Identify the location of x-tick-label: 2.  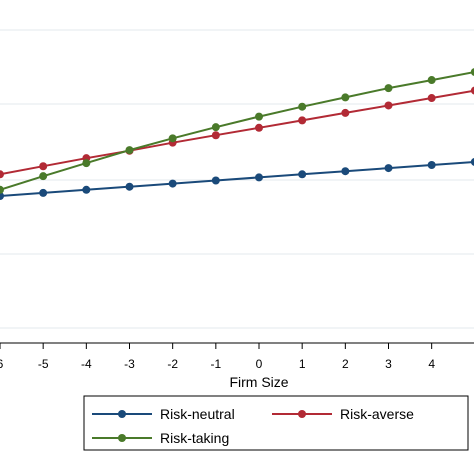
(345, 364).